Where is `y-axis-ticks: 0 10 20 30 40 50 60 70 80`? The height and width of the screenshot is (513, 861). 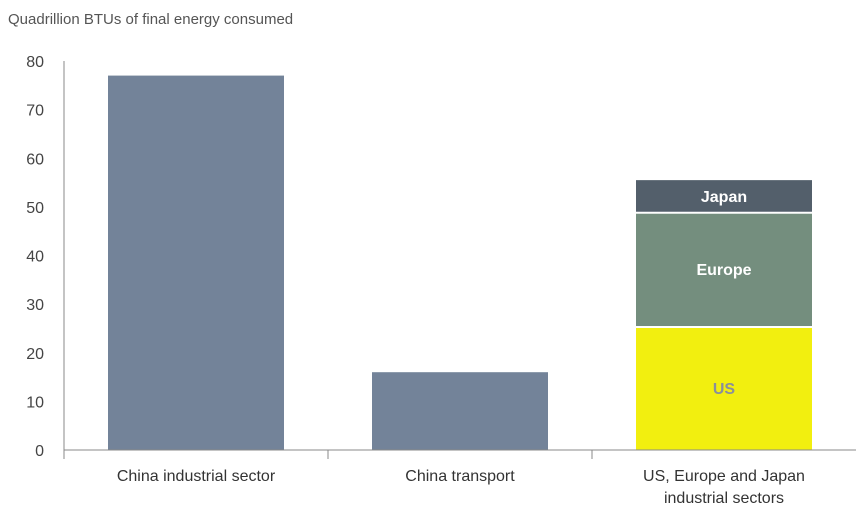
y-axis-ticks: 0 10 20 30 40 50 60 70 80 is located at coordinates (35, 257).